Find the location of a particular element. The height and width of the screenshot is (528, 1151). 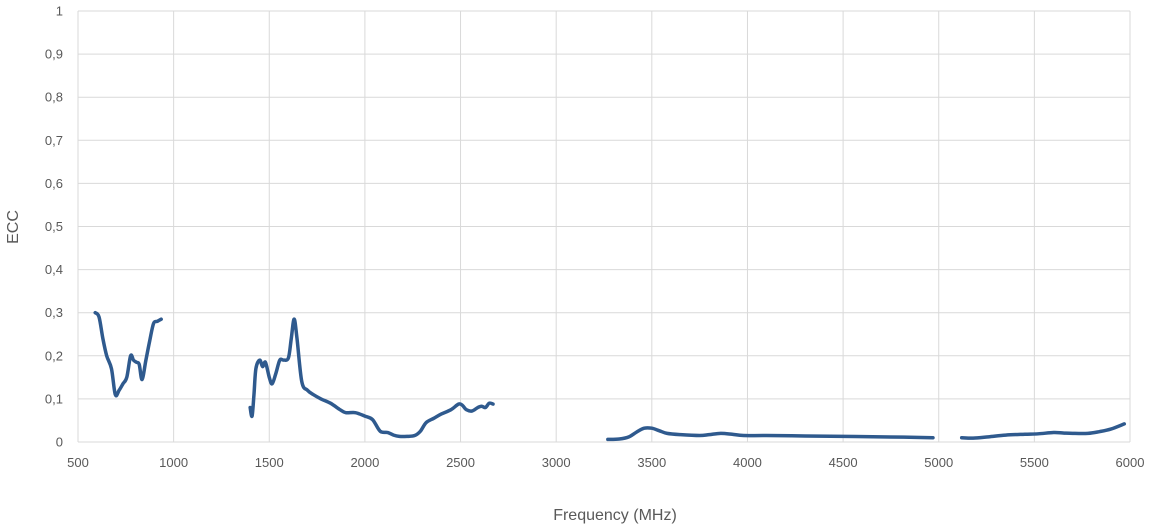

x-tick-label: 2000 is located at coordinates (364, 462).